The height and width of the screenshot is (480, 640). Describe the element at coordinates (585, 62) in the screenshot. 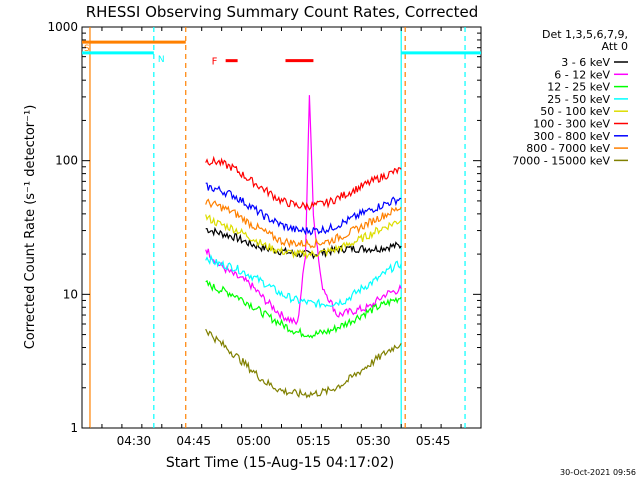

I see `legend-label-0: 3 - 6 keV` at that location.